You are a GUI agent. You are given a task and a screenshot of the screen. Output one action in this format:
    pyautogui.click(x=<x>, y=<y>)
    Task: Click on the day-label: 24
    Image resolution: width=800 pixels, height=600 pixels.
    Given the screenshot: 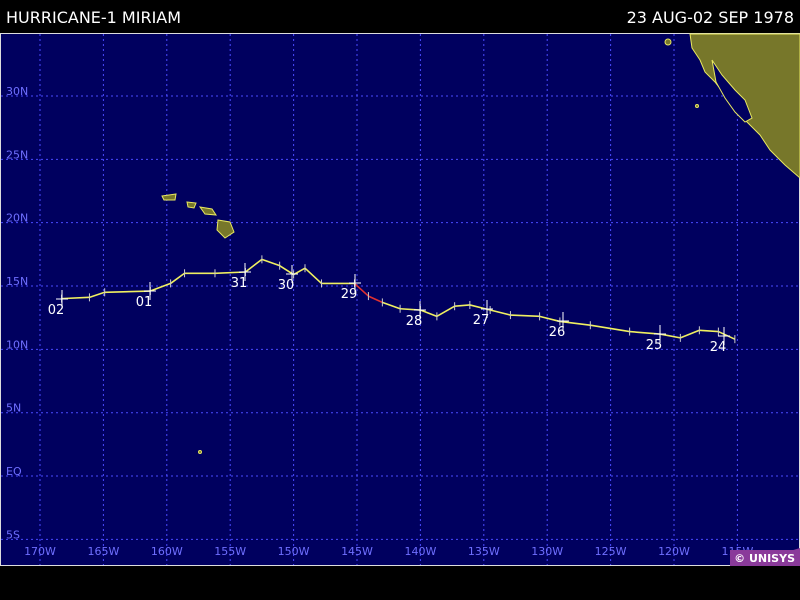 What is the action you would take?
    pyautogui.click(x=718, y=347)
    